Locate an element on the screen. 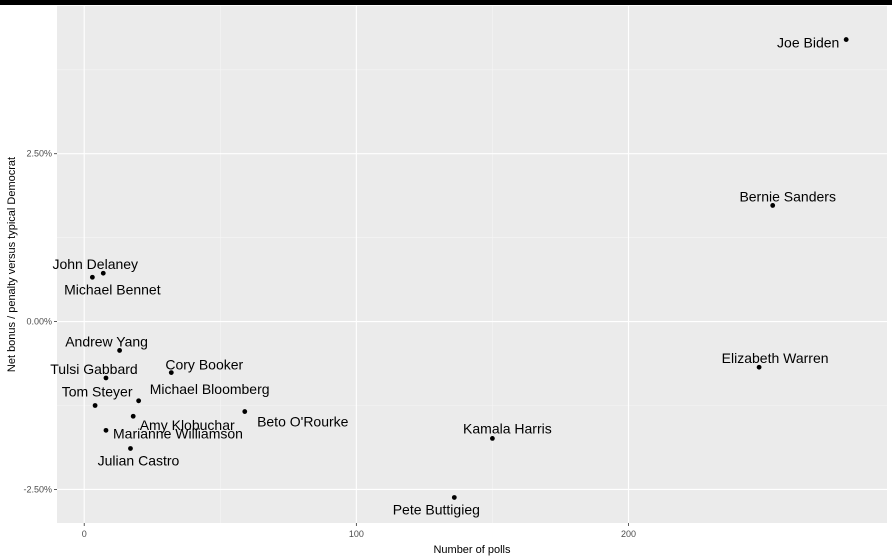  y-tick-label: 0.00% is located at coordinates (39, 322).